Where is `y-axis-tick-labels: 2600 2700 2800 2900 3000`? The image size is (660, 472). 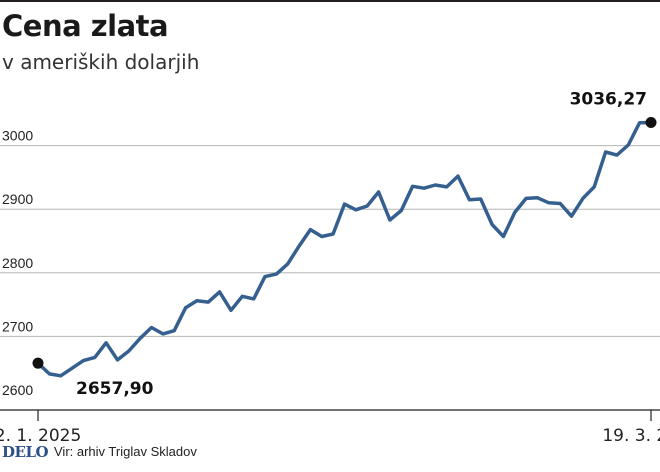 y-axis-tick-labels: 2600 2700 2800 2900 3000 is located at coordinates (17, 263).